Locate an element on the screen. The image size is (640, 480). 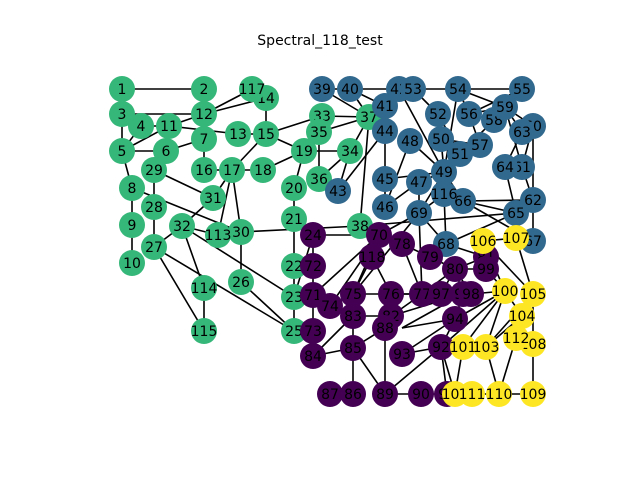
node-4: 4 is located at coordinates (141, 126).